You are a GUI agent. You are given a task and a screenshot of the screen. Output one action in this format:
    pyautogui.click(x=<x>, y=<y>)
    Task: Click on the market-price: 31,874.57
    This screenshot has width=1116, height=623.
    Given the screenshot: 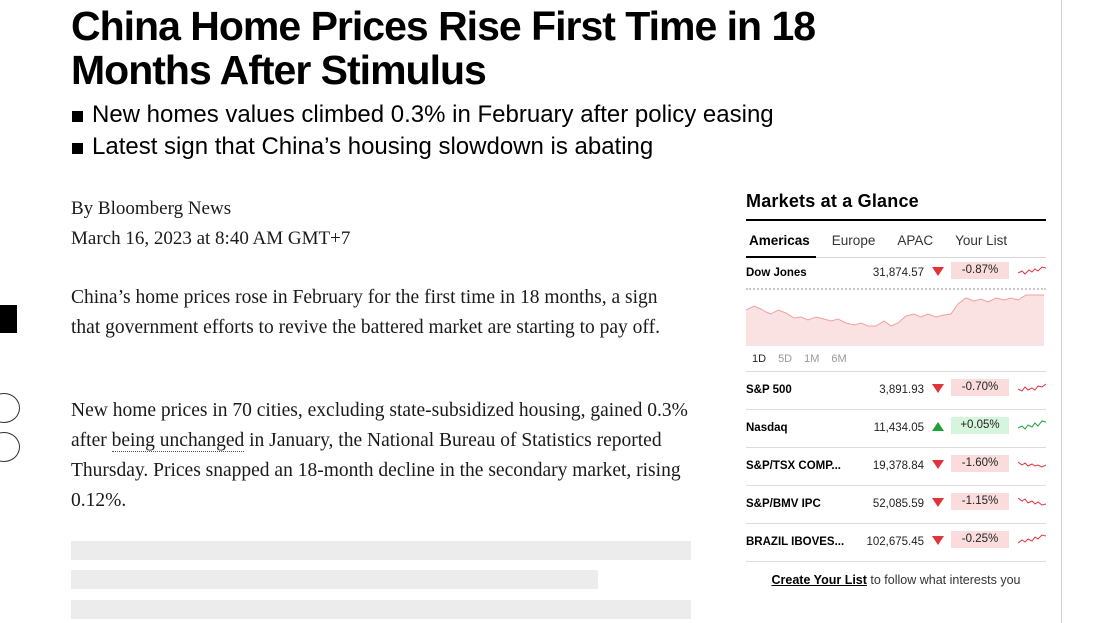 What is the action you would take?
    pyautogui.click(x=898, y=273)
    